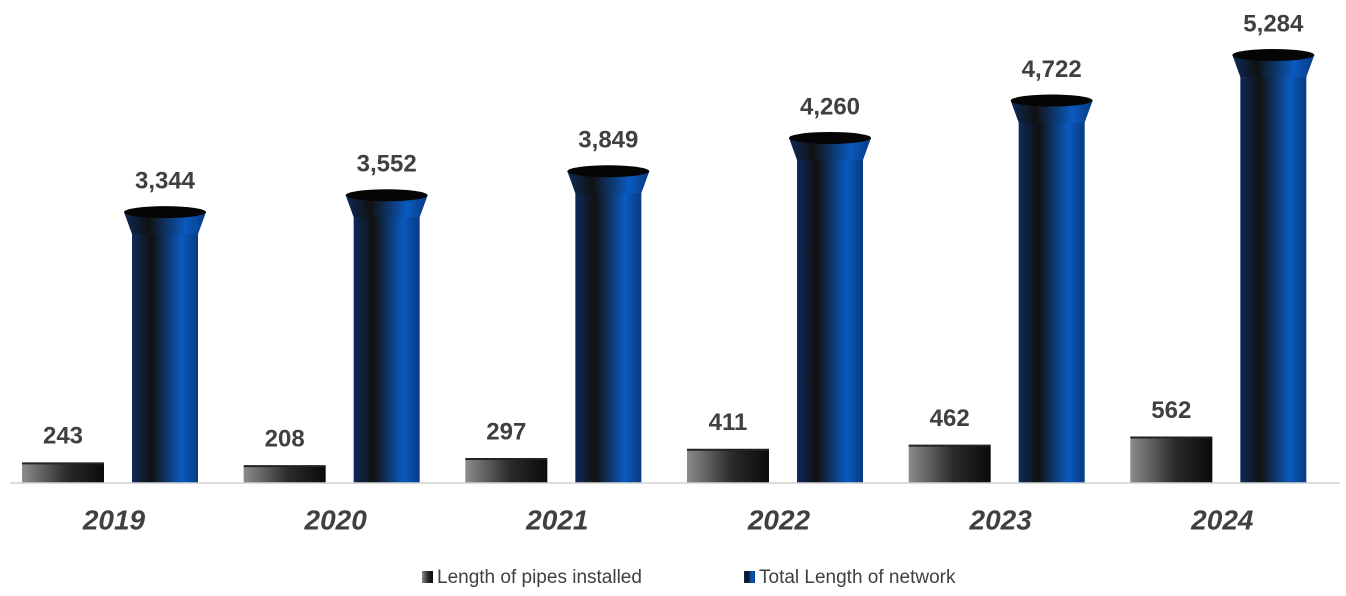 Image resolution: width=1346 pixels, height=596 pixels. Describe the element at coordinates (387, 164) in the screenshot. I see `value-label: 3,552` at that location.